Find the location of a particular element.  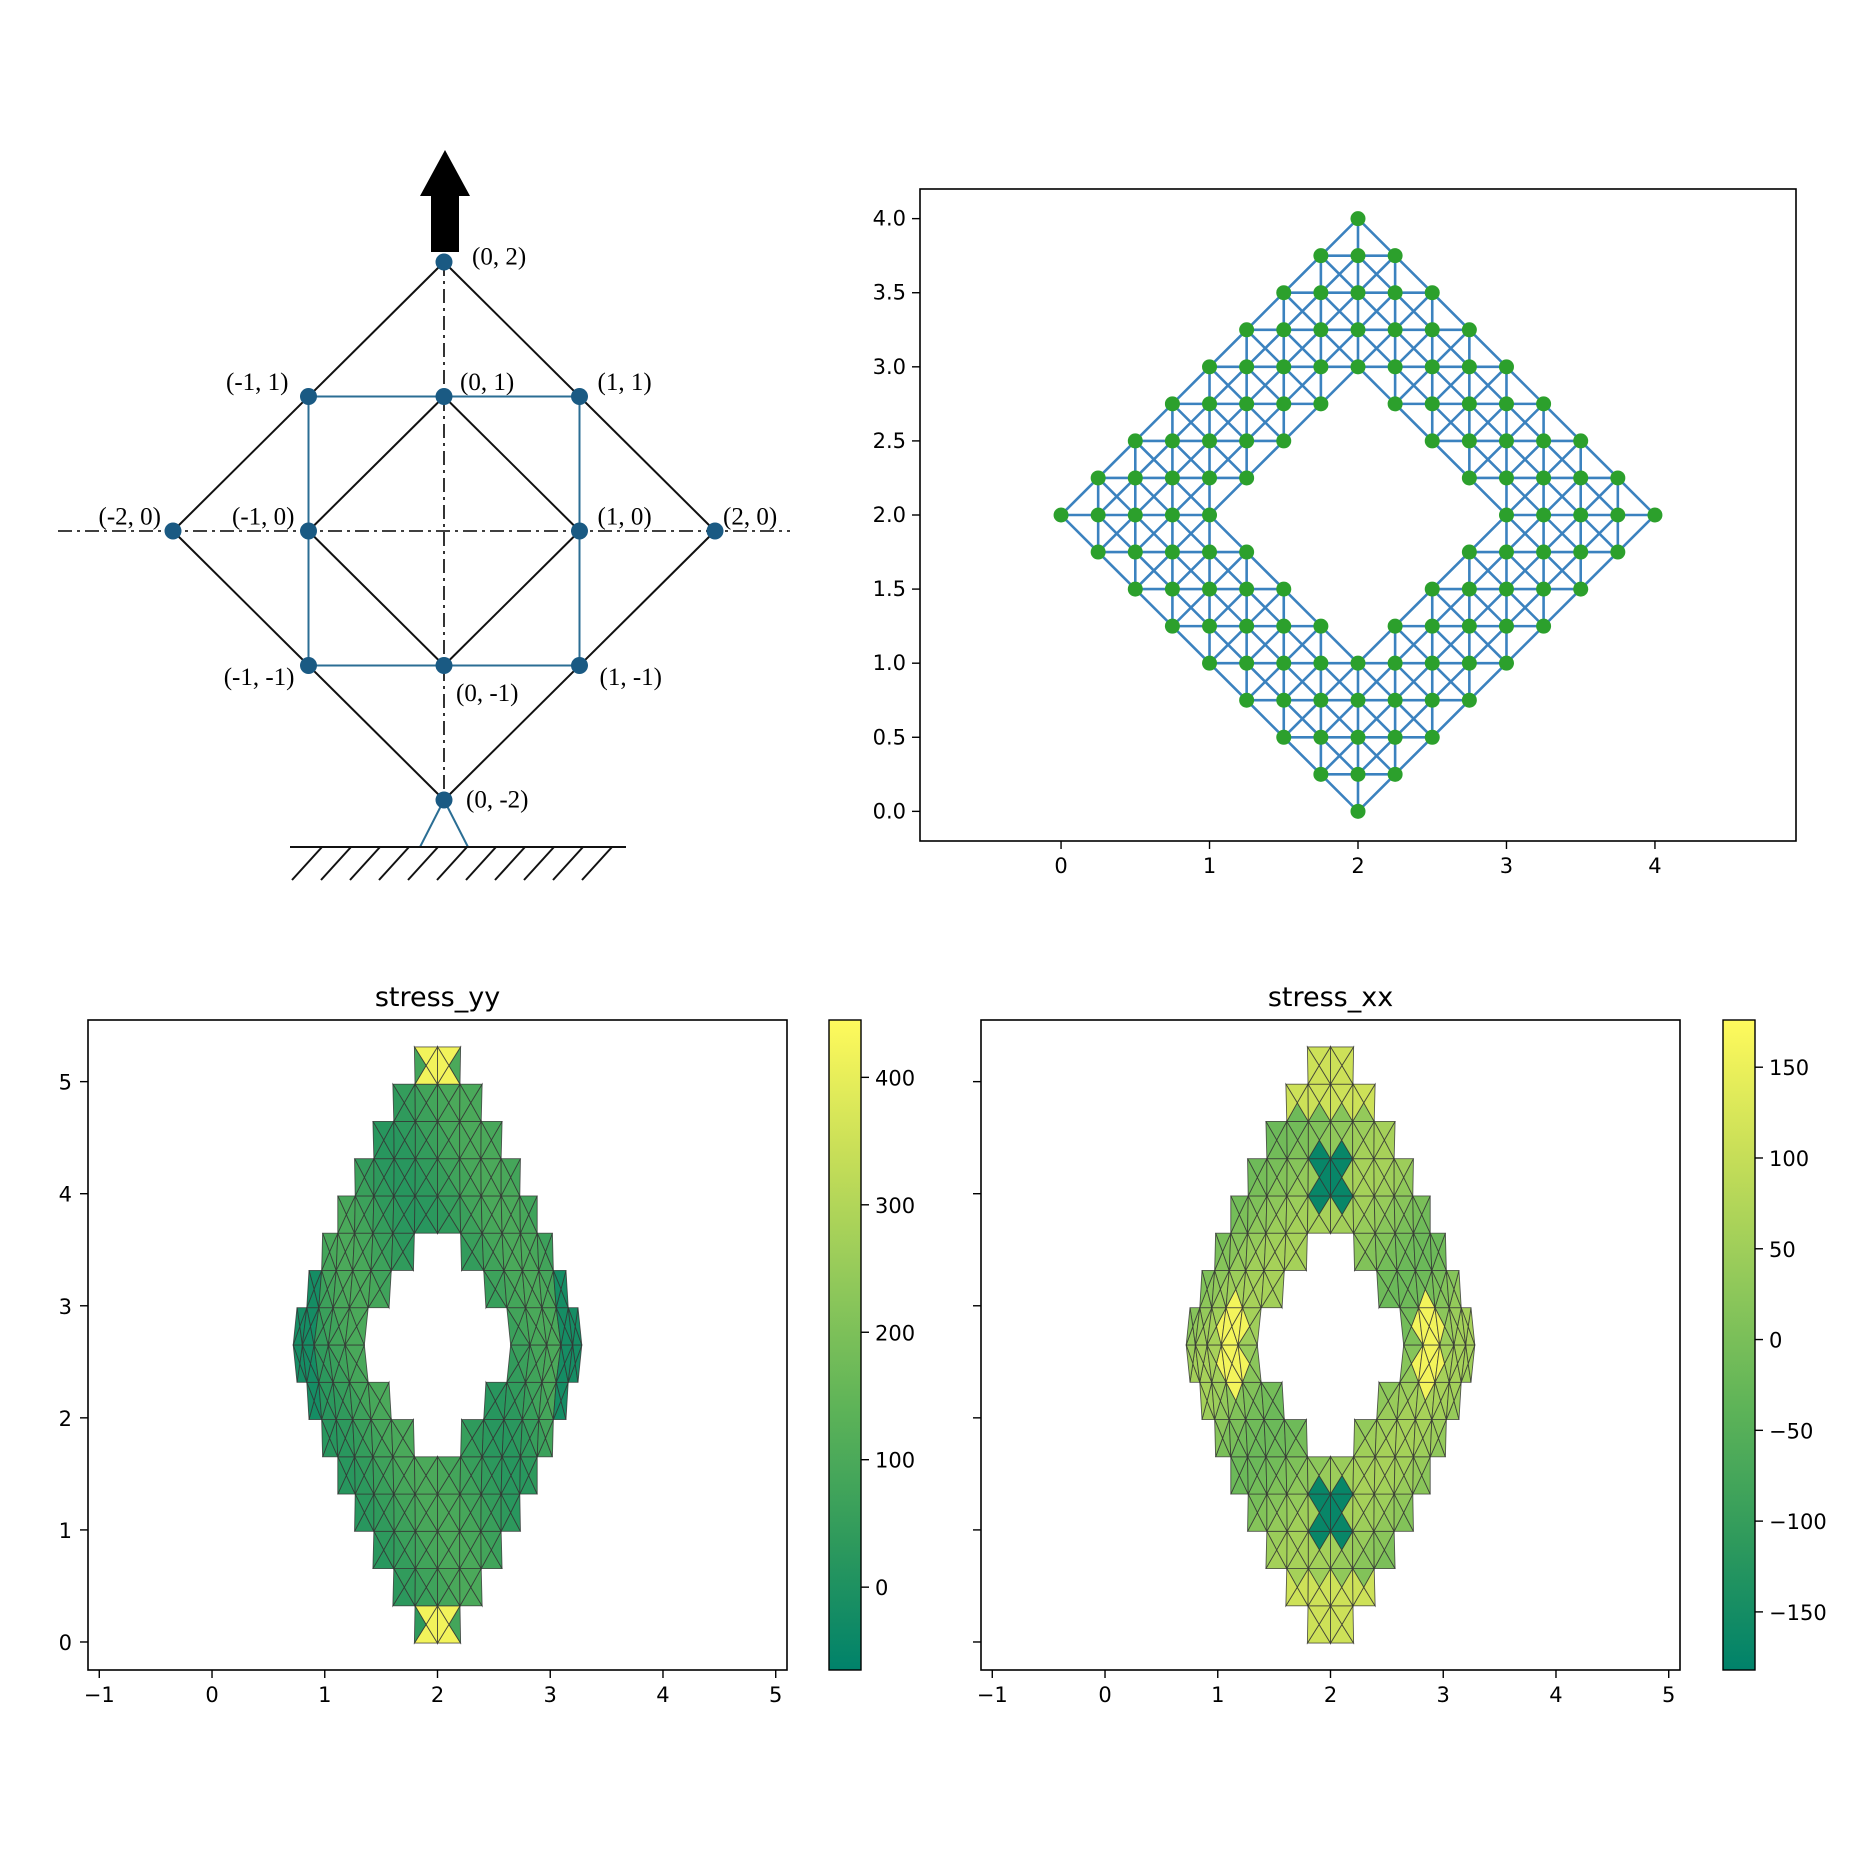

truss-member is located at coordinates (512, 463).